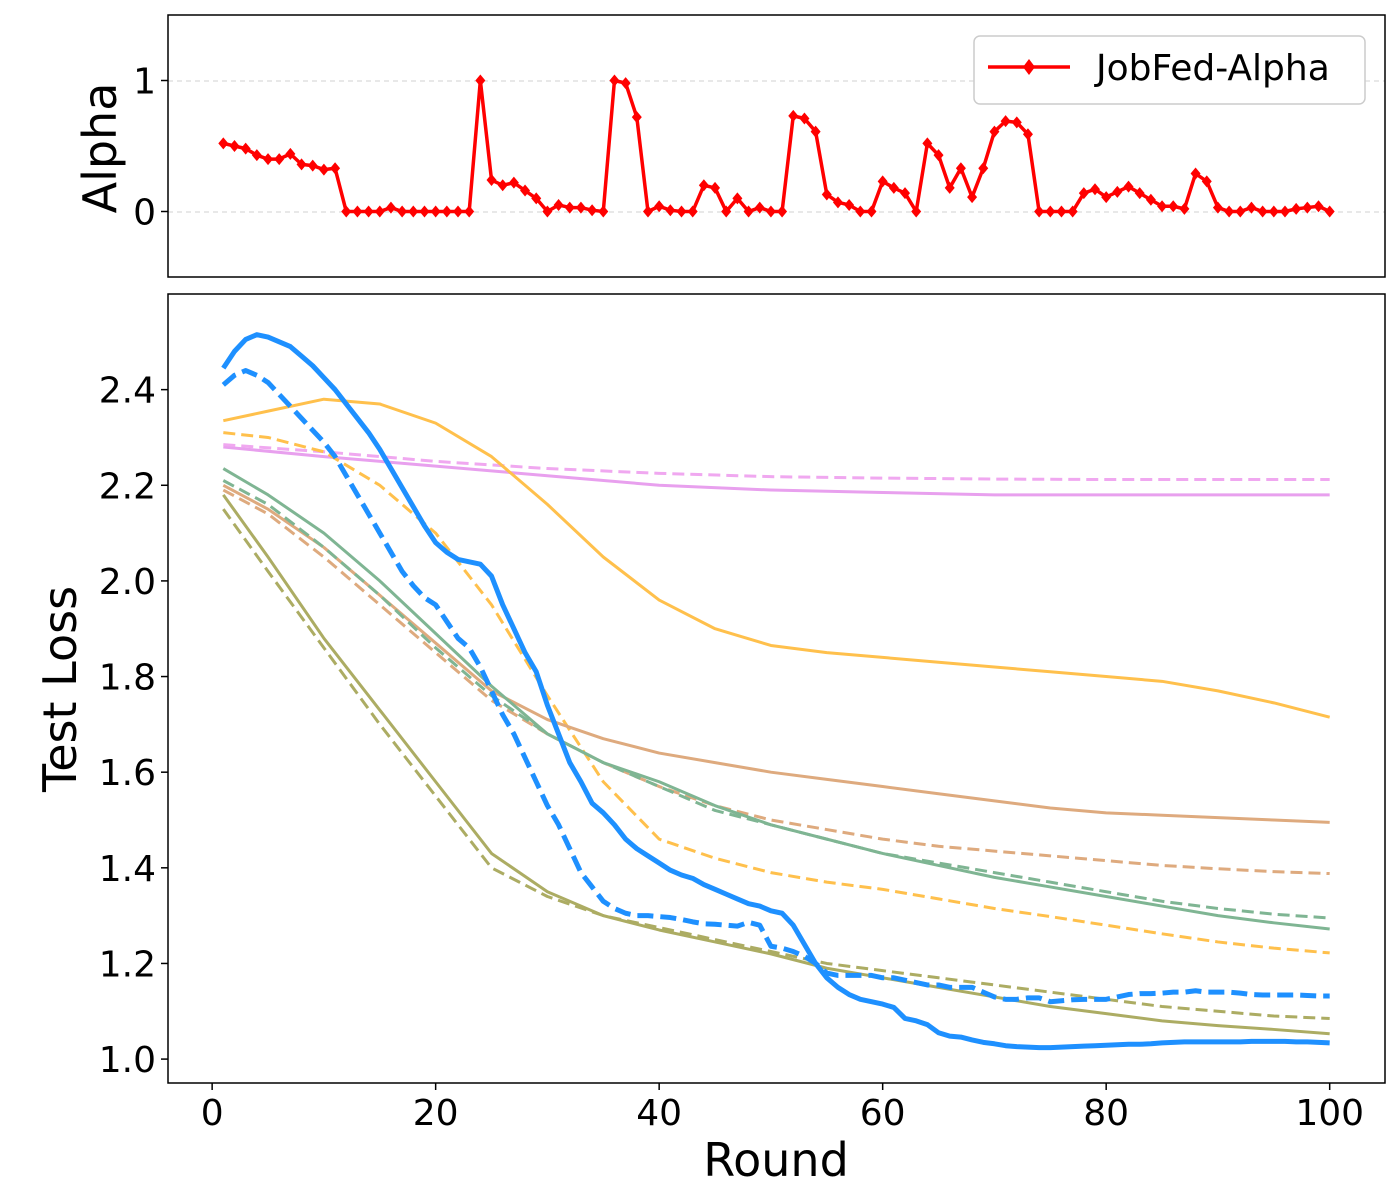 This screenshot has width=1400, height=1200. What do you see at coordinates (659, 1113) in the screenshot?
I see `x-tick-label: 40` at bounding box center [659, 1113].